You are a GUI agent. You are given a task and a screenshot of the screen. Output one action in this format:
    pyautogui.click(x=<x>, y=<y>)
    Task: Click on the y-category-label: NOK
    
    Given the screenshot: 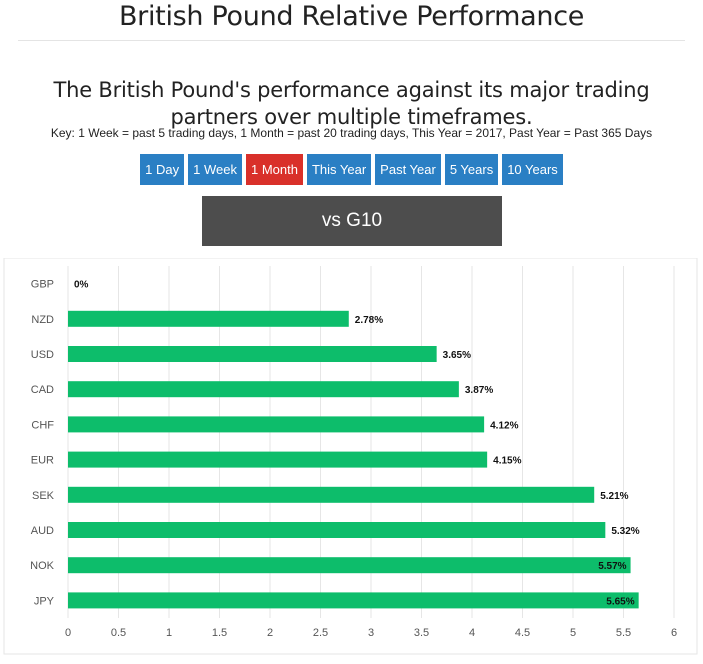 What is the action you would take?
    pyautogui.click(x=42, y=566)
    